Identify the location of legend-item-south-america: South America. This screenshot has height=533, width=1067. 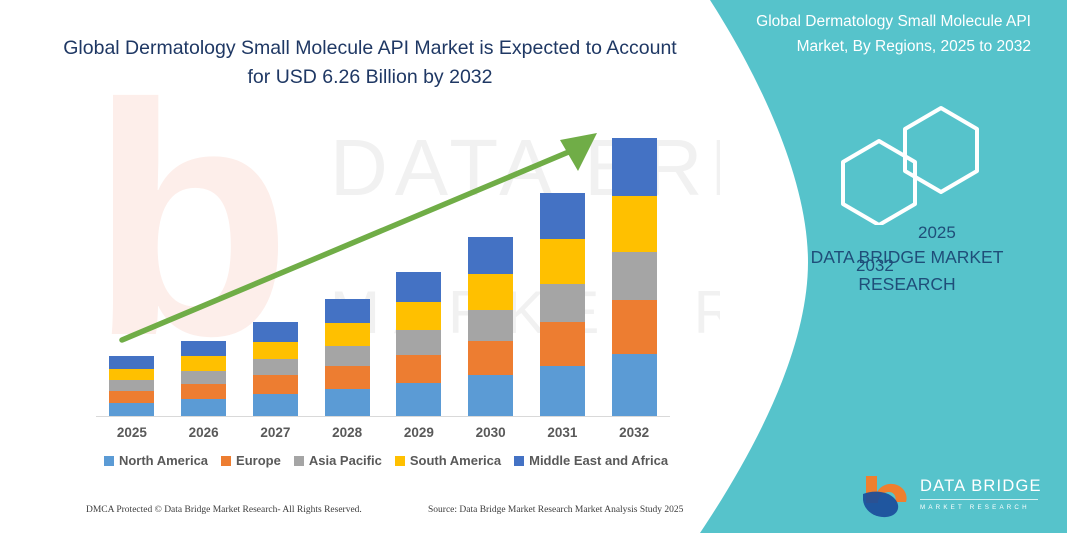
(448, 460).